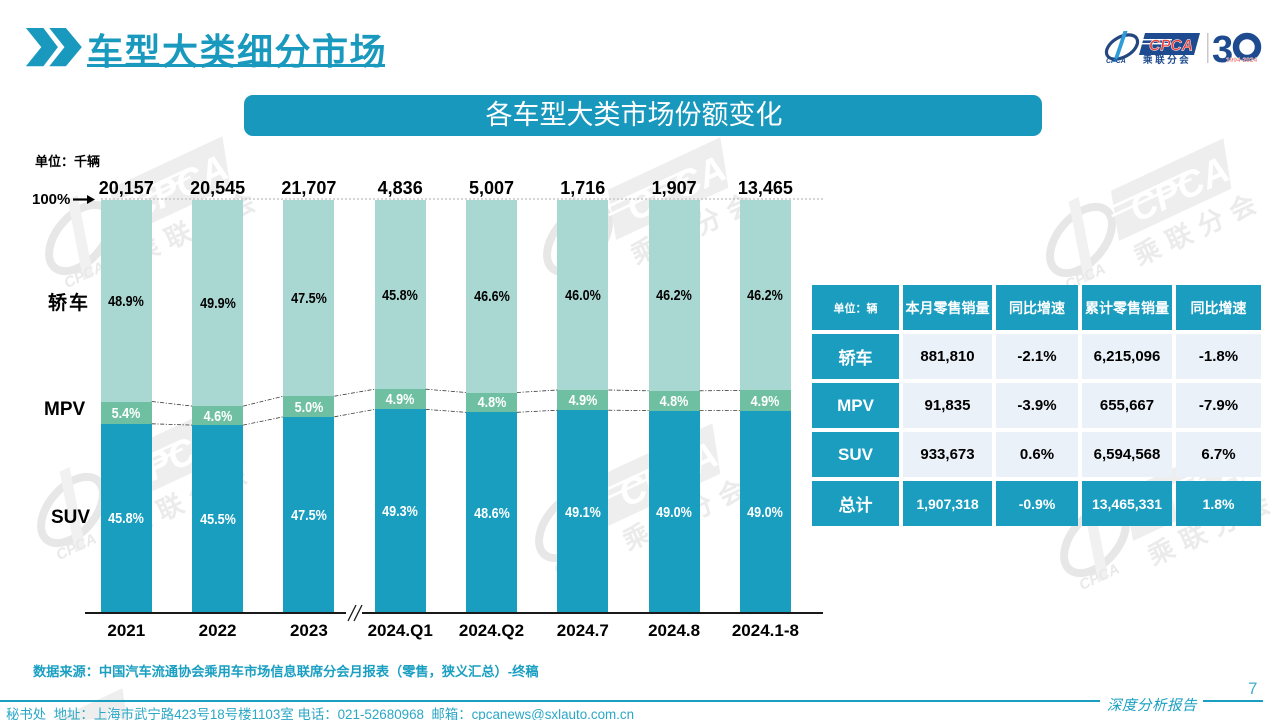  What do you see at coordinates (1222, 49) in the screenshot?
I see `svg-text: 3` at bounding box center [1222, 49].